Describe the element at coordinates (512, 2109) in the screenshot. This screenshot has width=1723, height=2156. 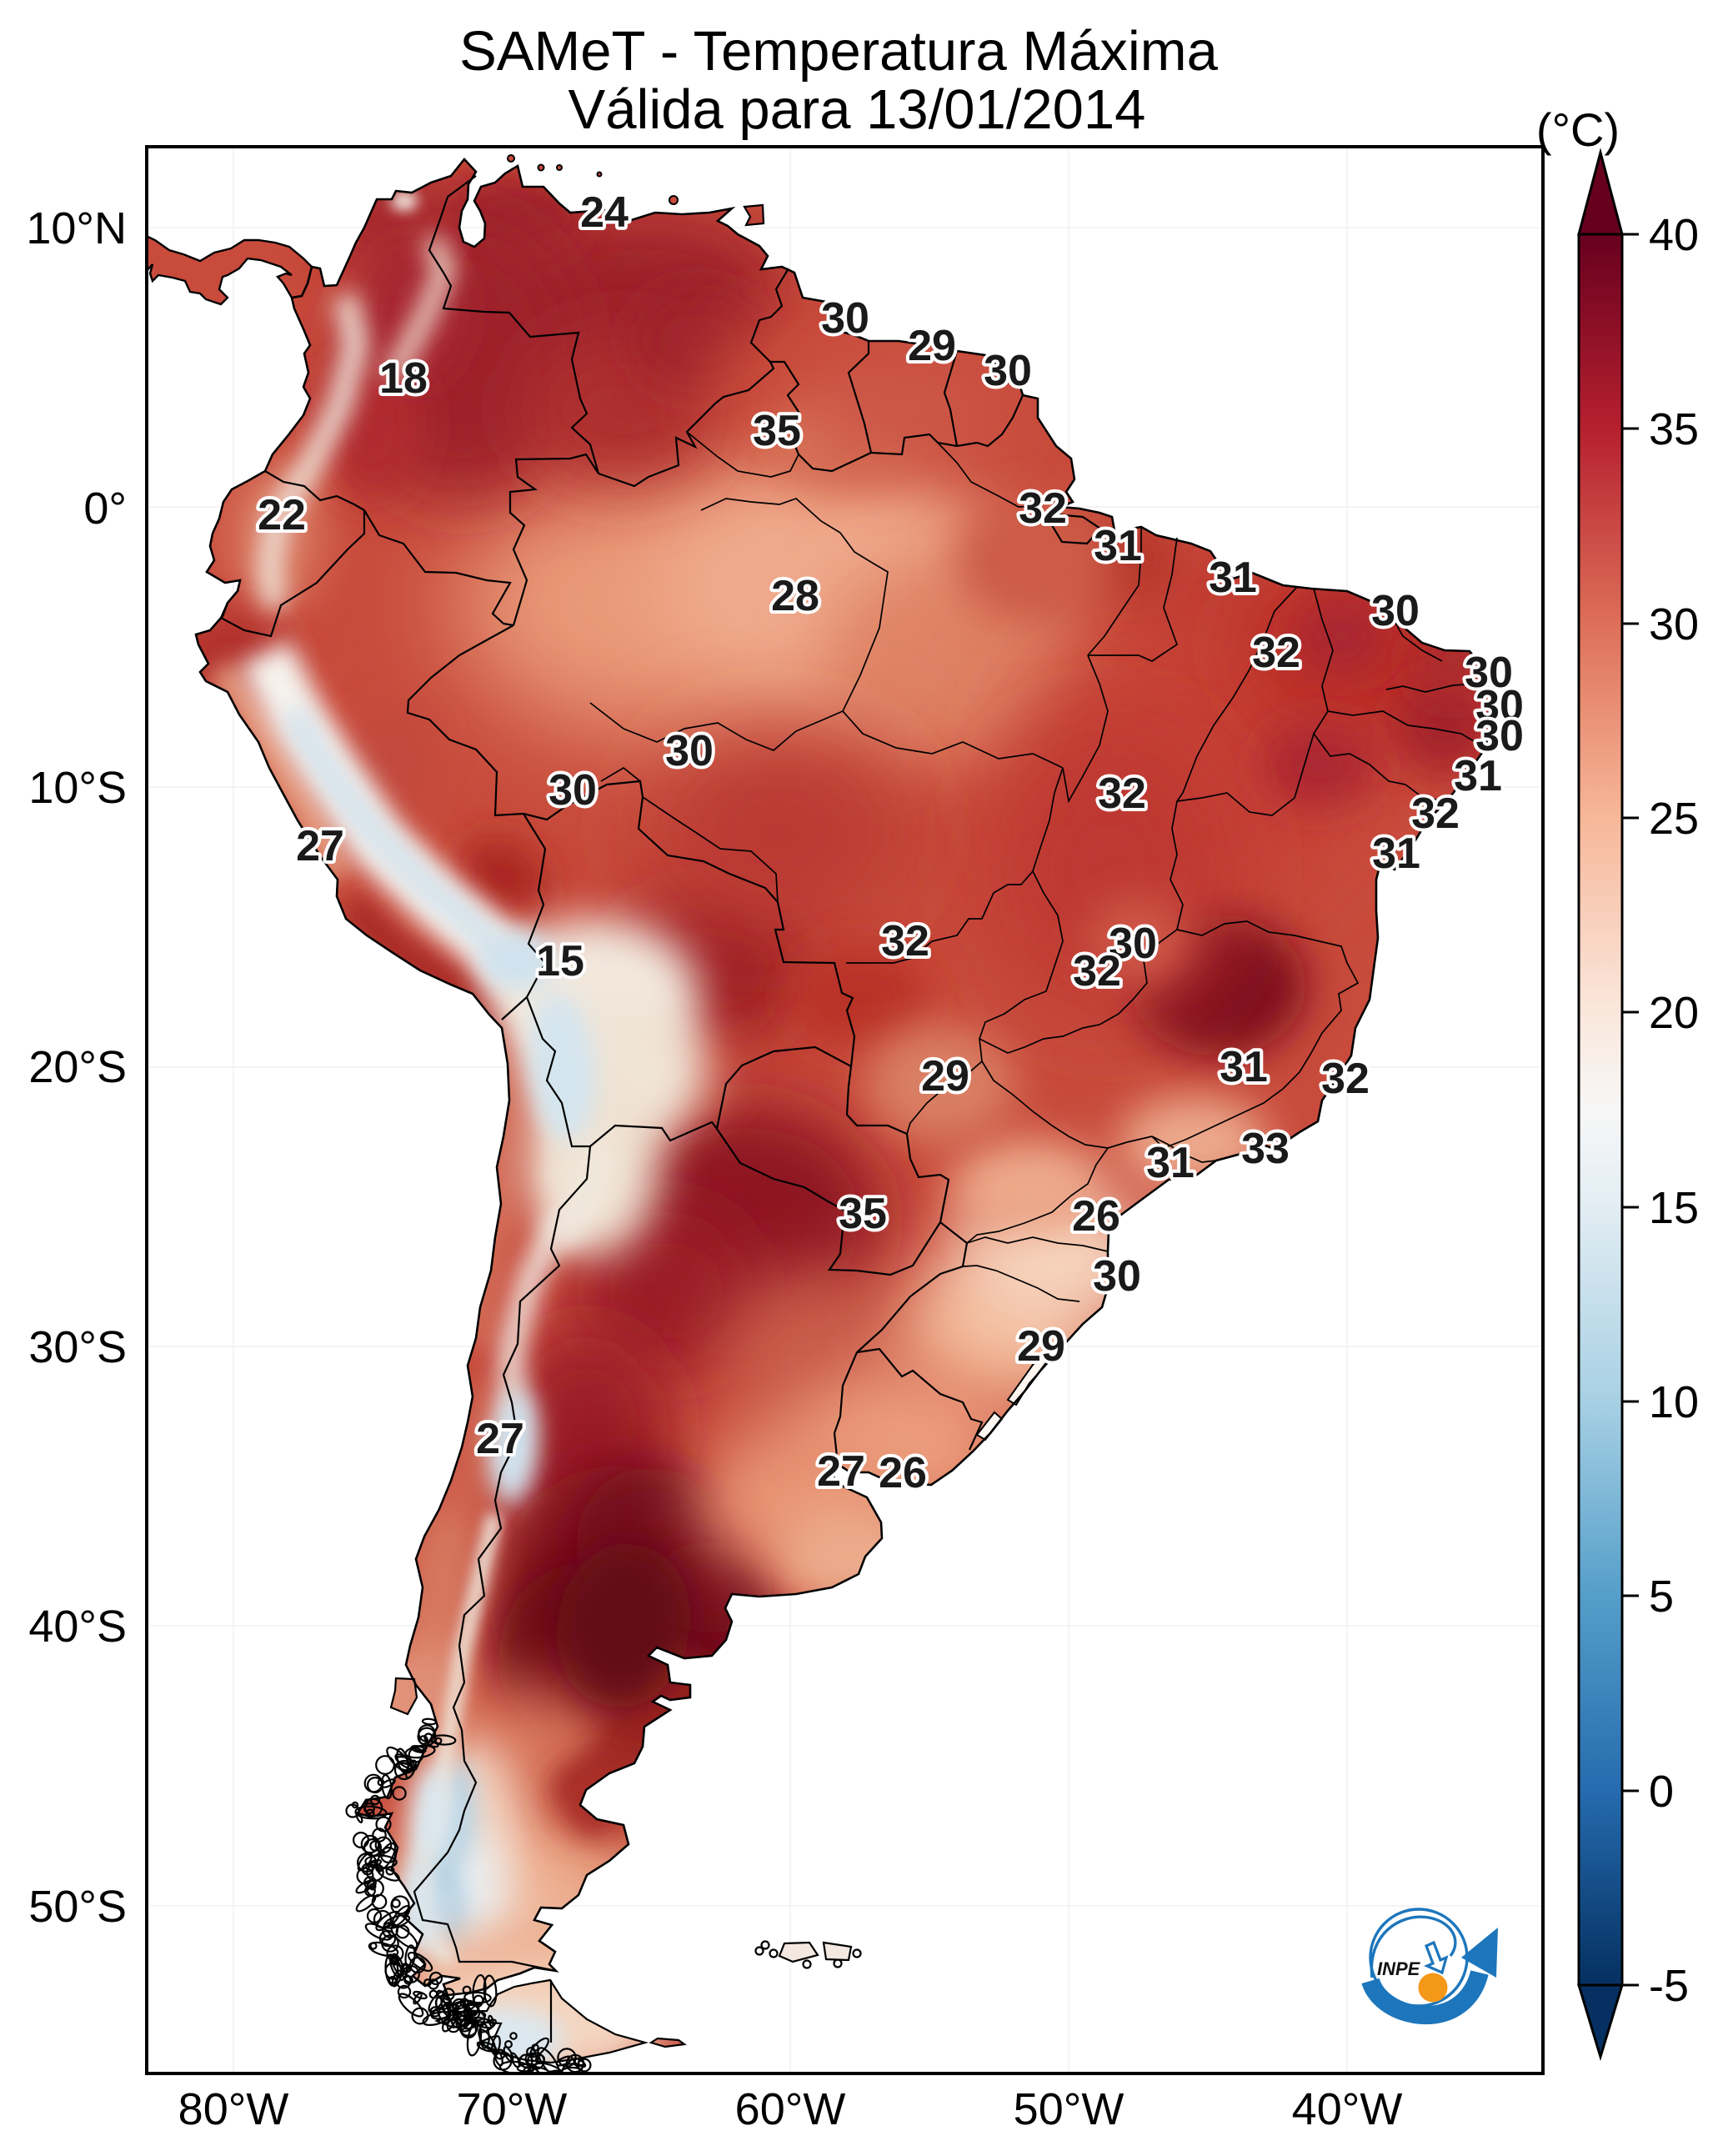
I see `svg-text: 70°W` at that location.